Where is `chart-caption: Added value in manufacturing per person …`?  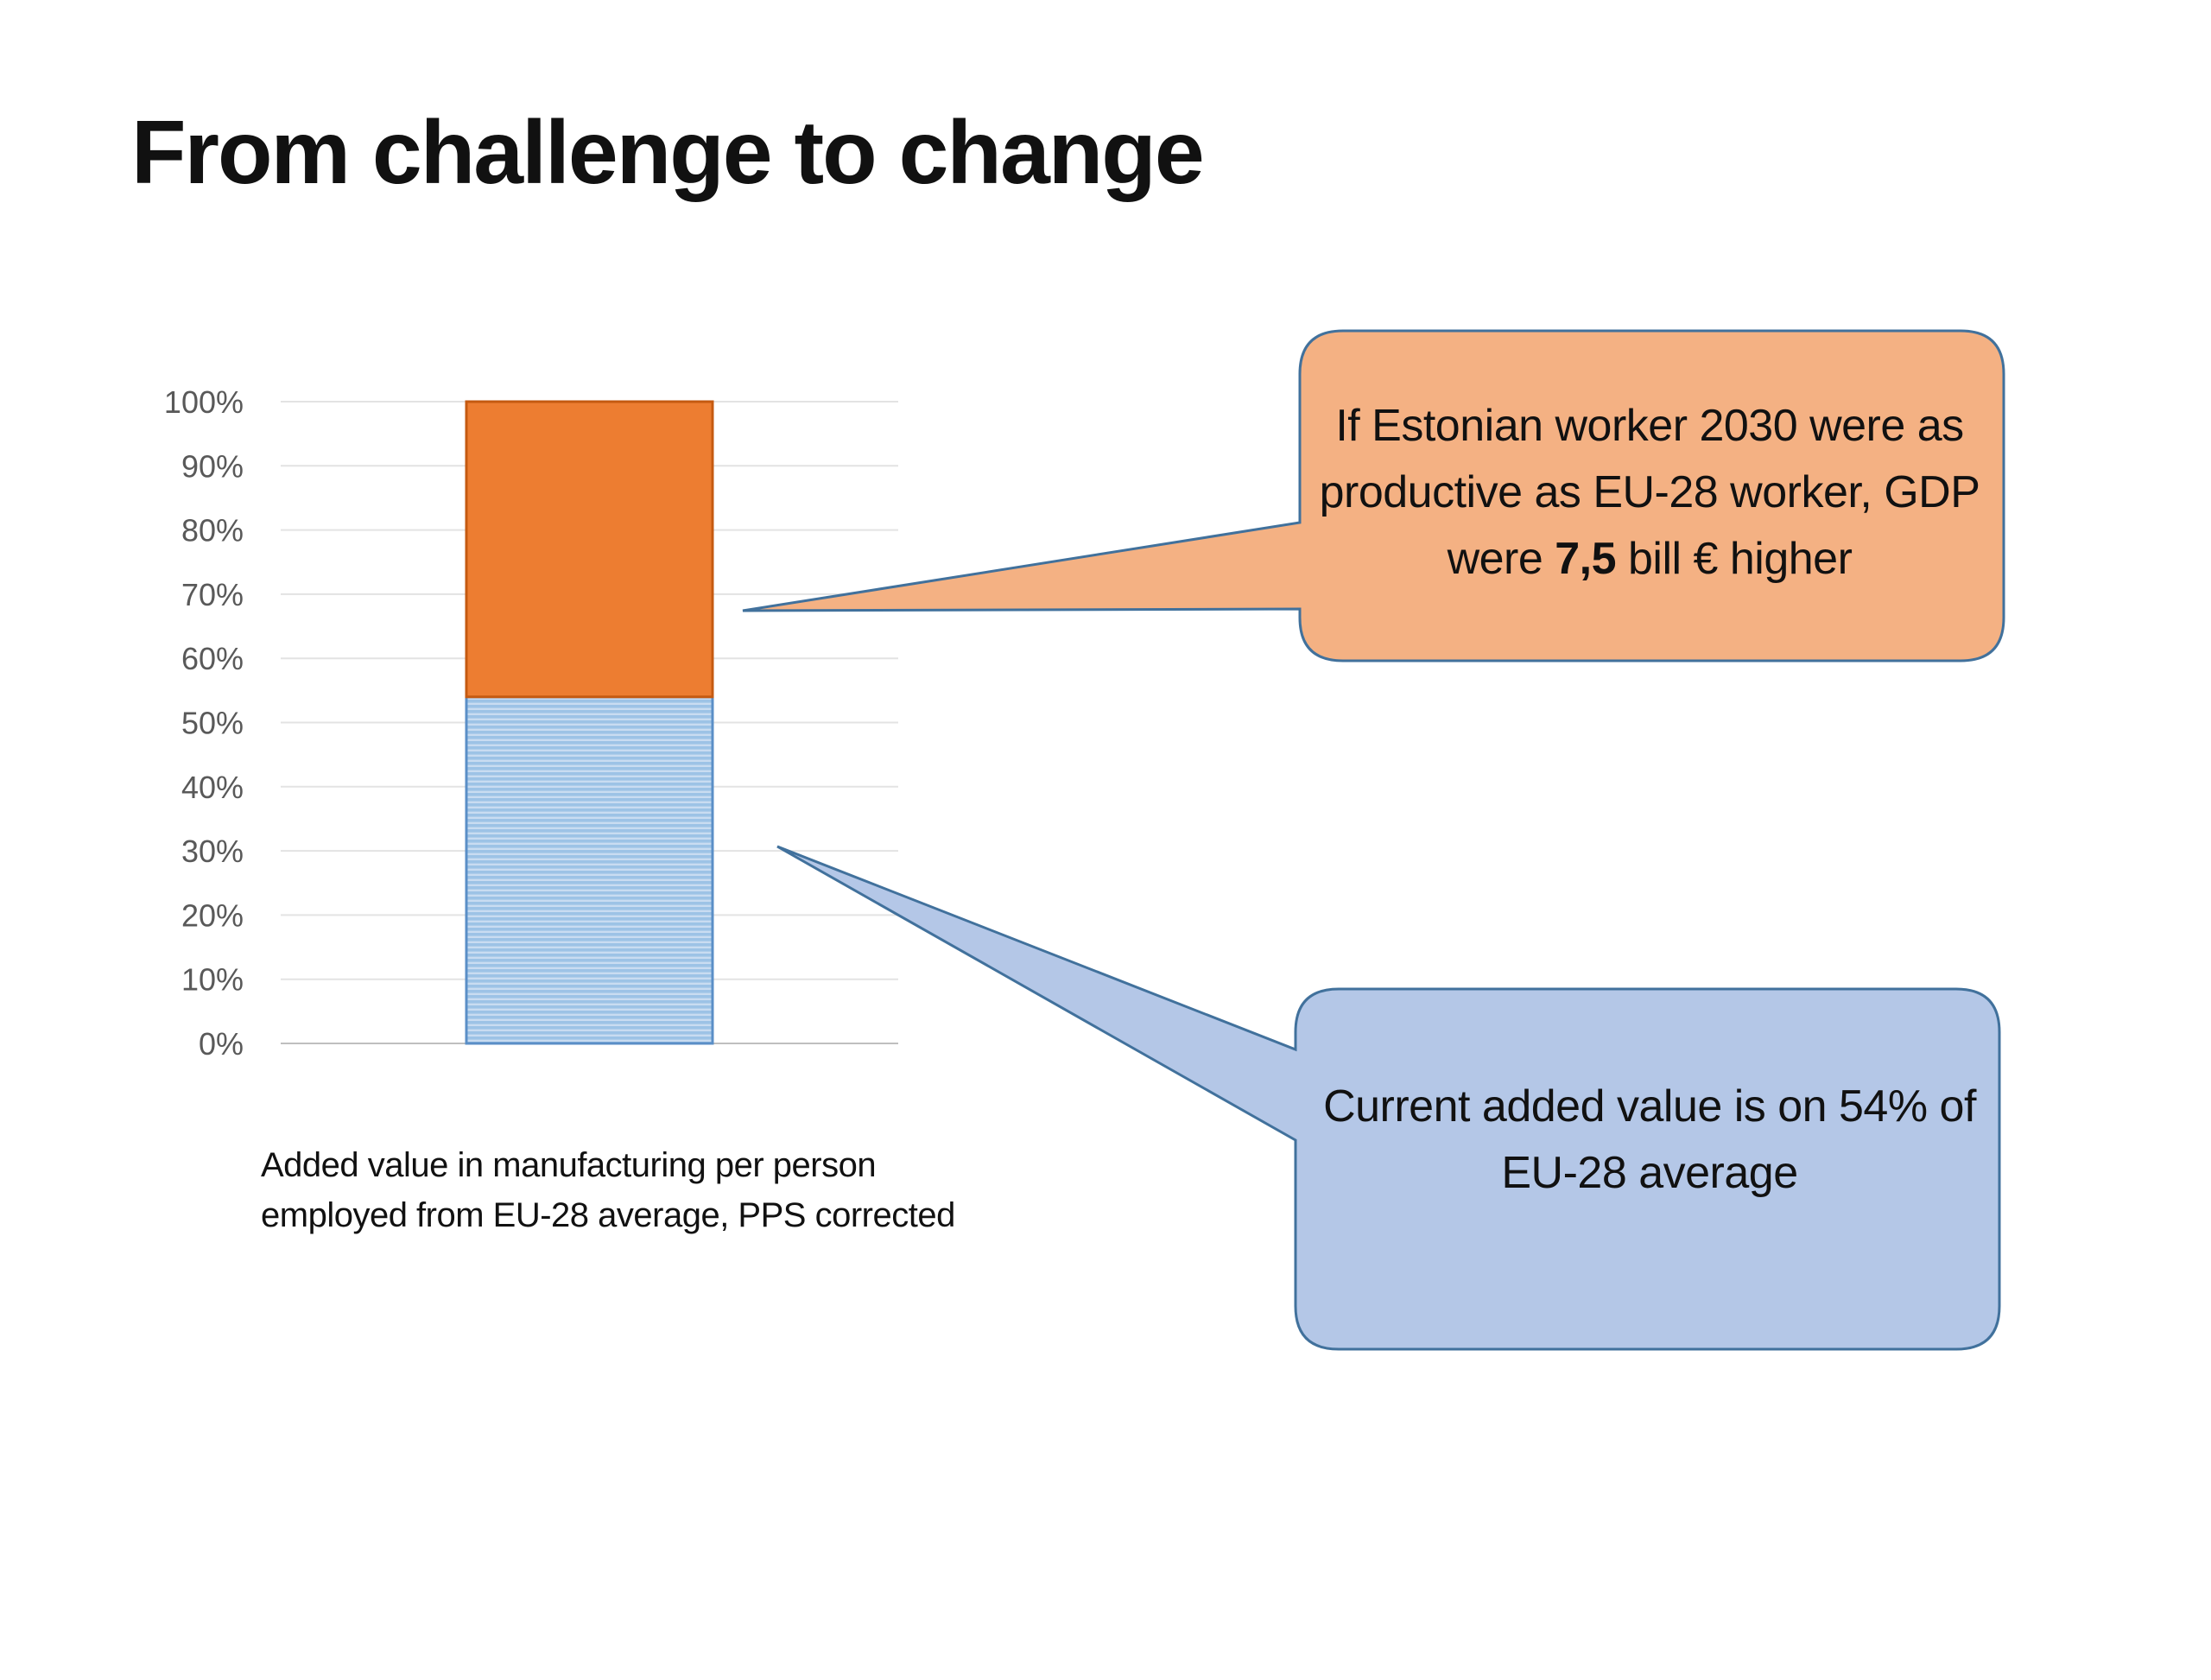 chart-caption: Added value in manufacturing per person … is located at coordinates (608, 1190).